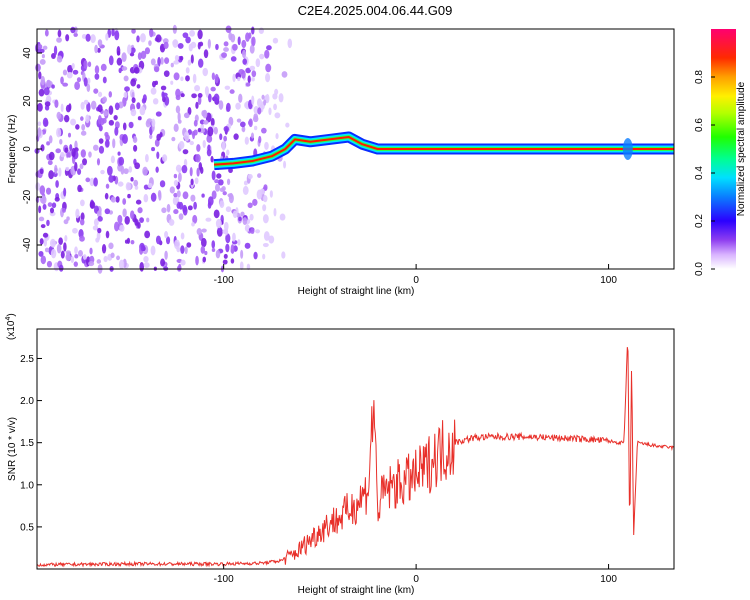 The width and height of the screenshot is (750, 600). I want to click on track-spike, so click(627, 149).